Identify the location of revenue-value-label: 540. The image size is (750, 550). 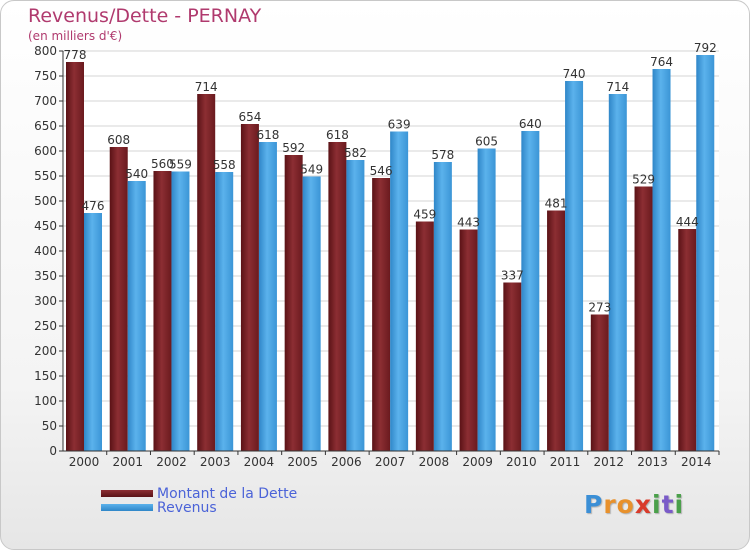
(136, 174).